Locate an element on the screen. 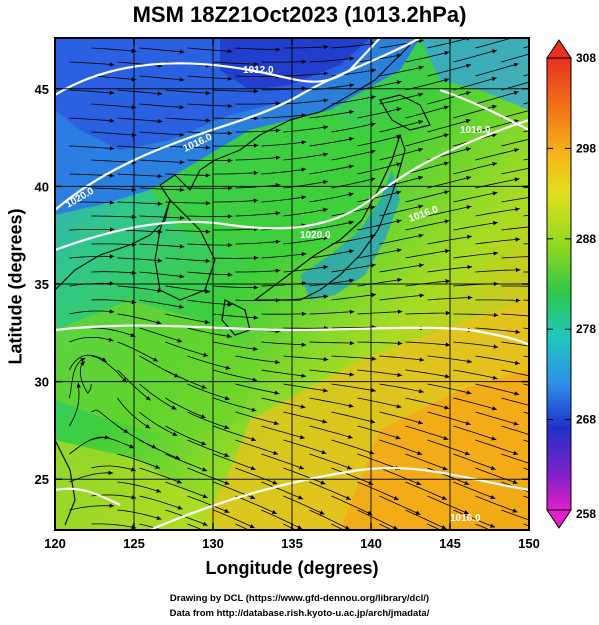  colorbar-top-arrow is located at coordinates (559, 49).